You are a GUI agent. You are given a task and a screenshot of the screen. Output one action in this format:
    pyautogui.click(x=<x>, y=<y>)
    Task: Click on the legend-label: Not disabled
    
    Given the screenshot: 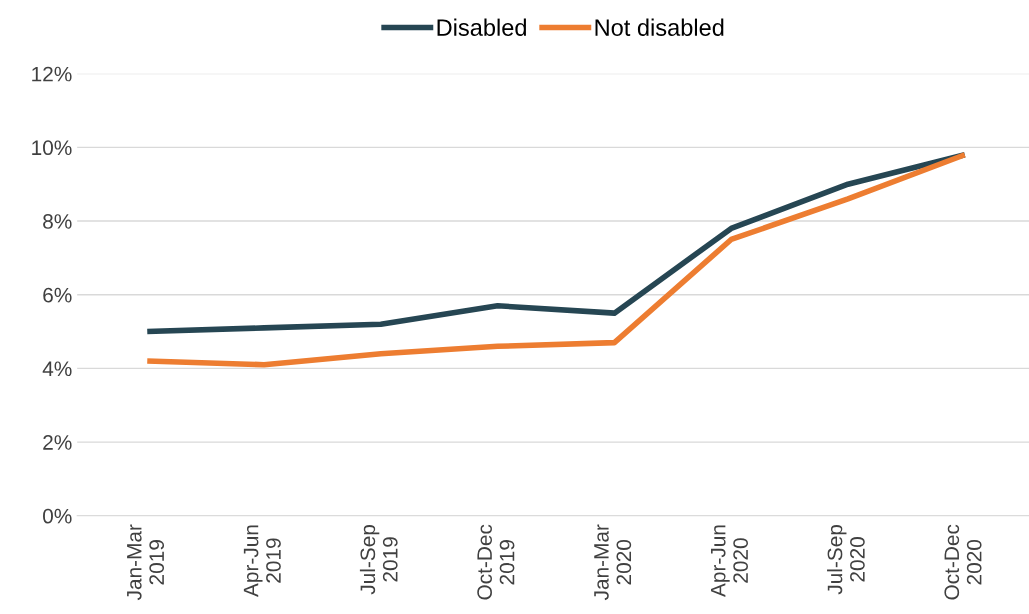 What is the action you would take?
    pyautogui.click(x=659, y=27)
    